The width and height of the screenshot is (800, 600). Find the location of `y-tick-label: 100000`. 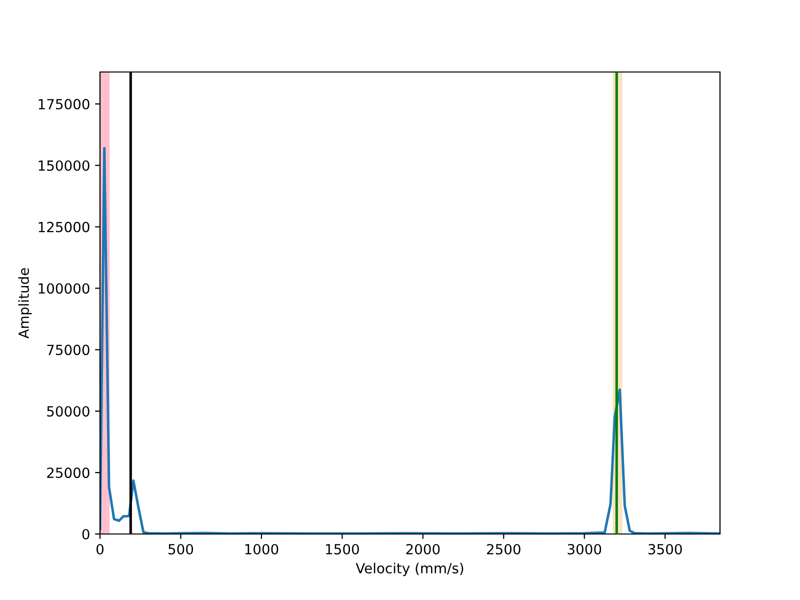

y-tick-label: 100000 is located at coordinates (64, 288).